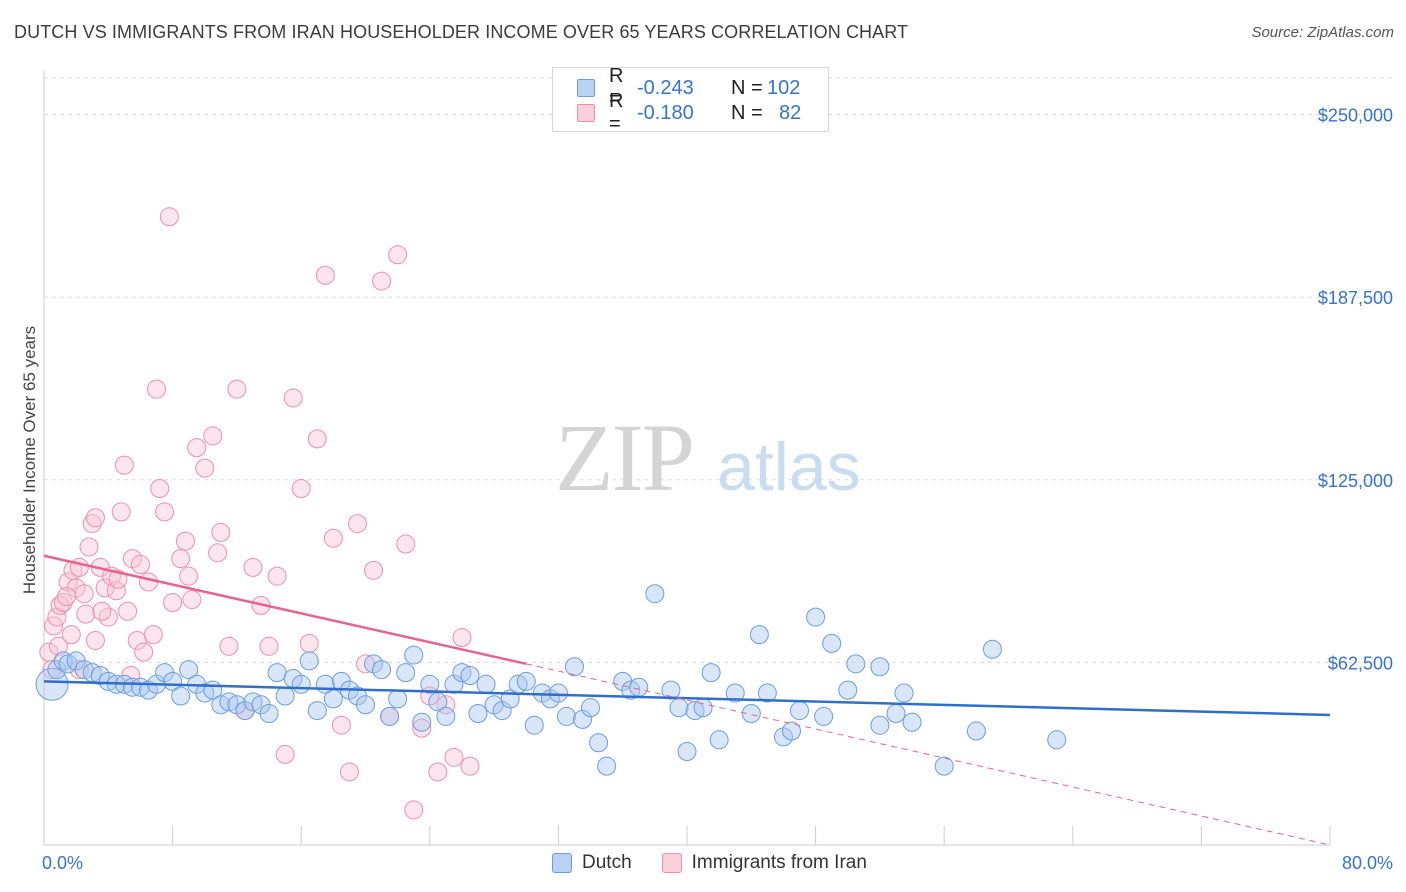 The height and width of the screenshot is (892, 1406). Describe the element at coordinates (665, 87) in the screenshot. I see `legend-r-value-dutch: -0.243` at that location.